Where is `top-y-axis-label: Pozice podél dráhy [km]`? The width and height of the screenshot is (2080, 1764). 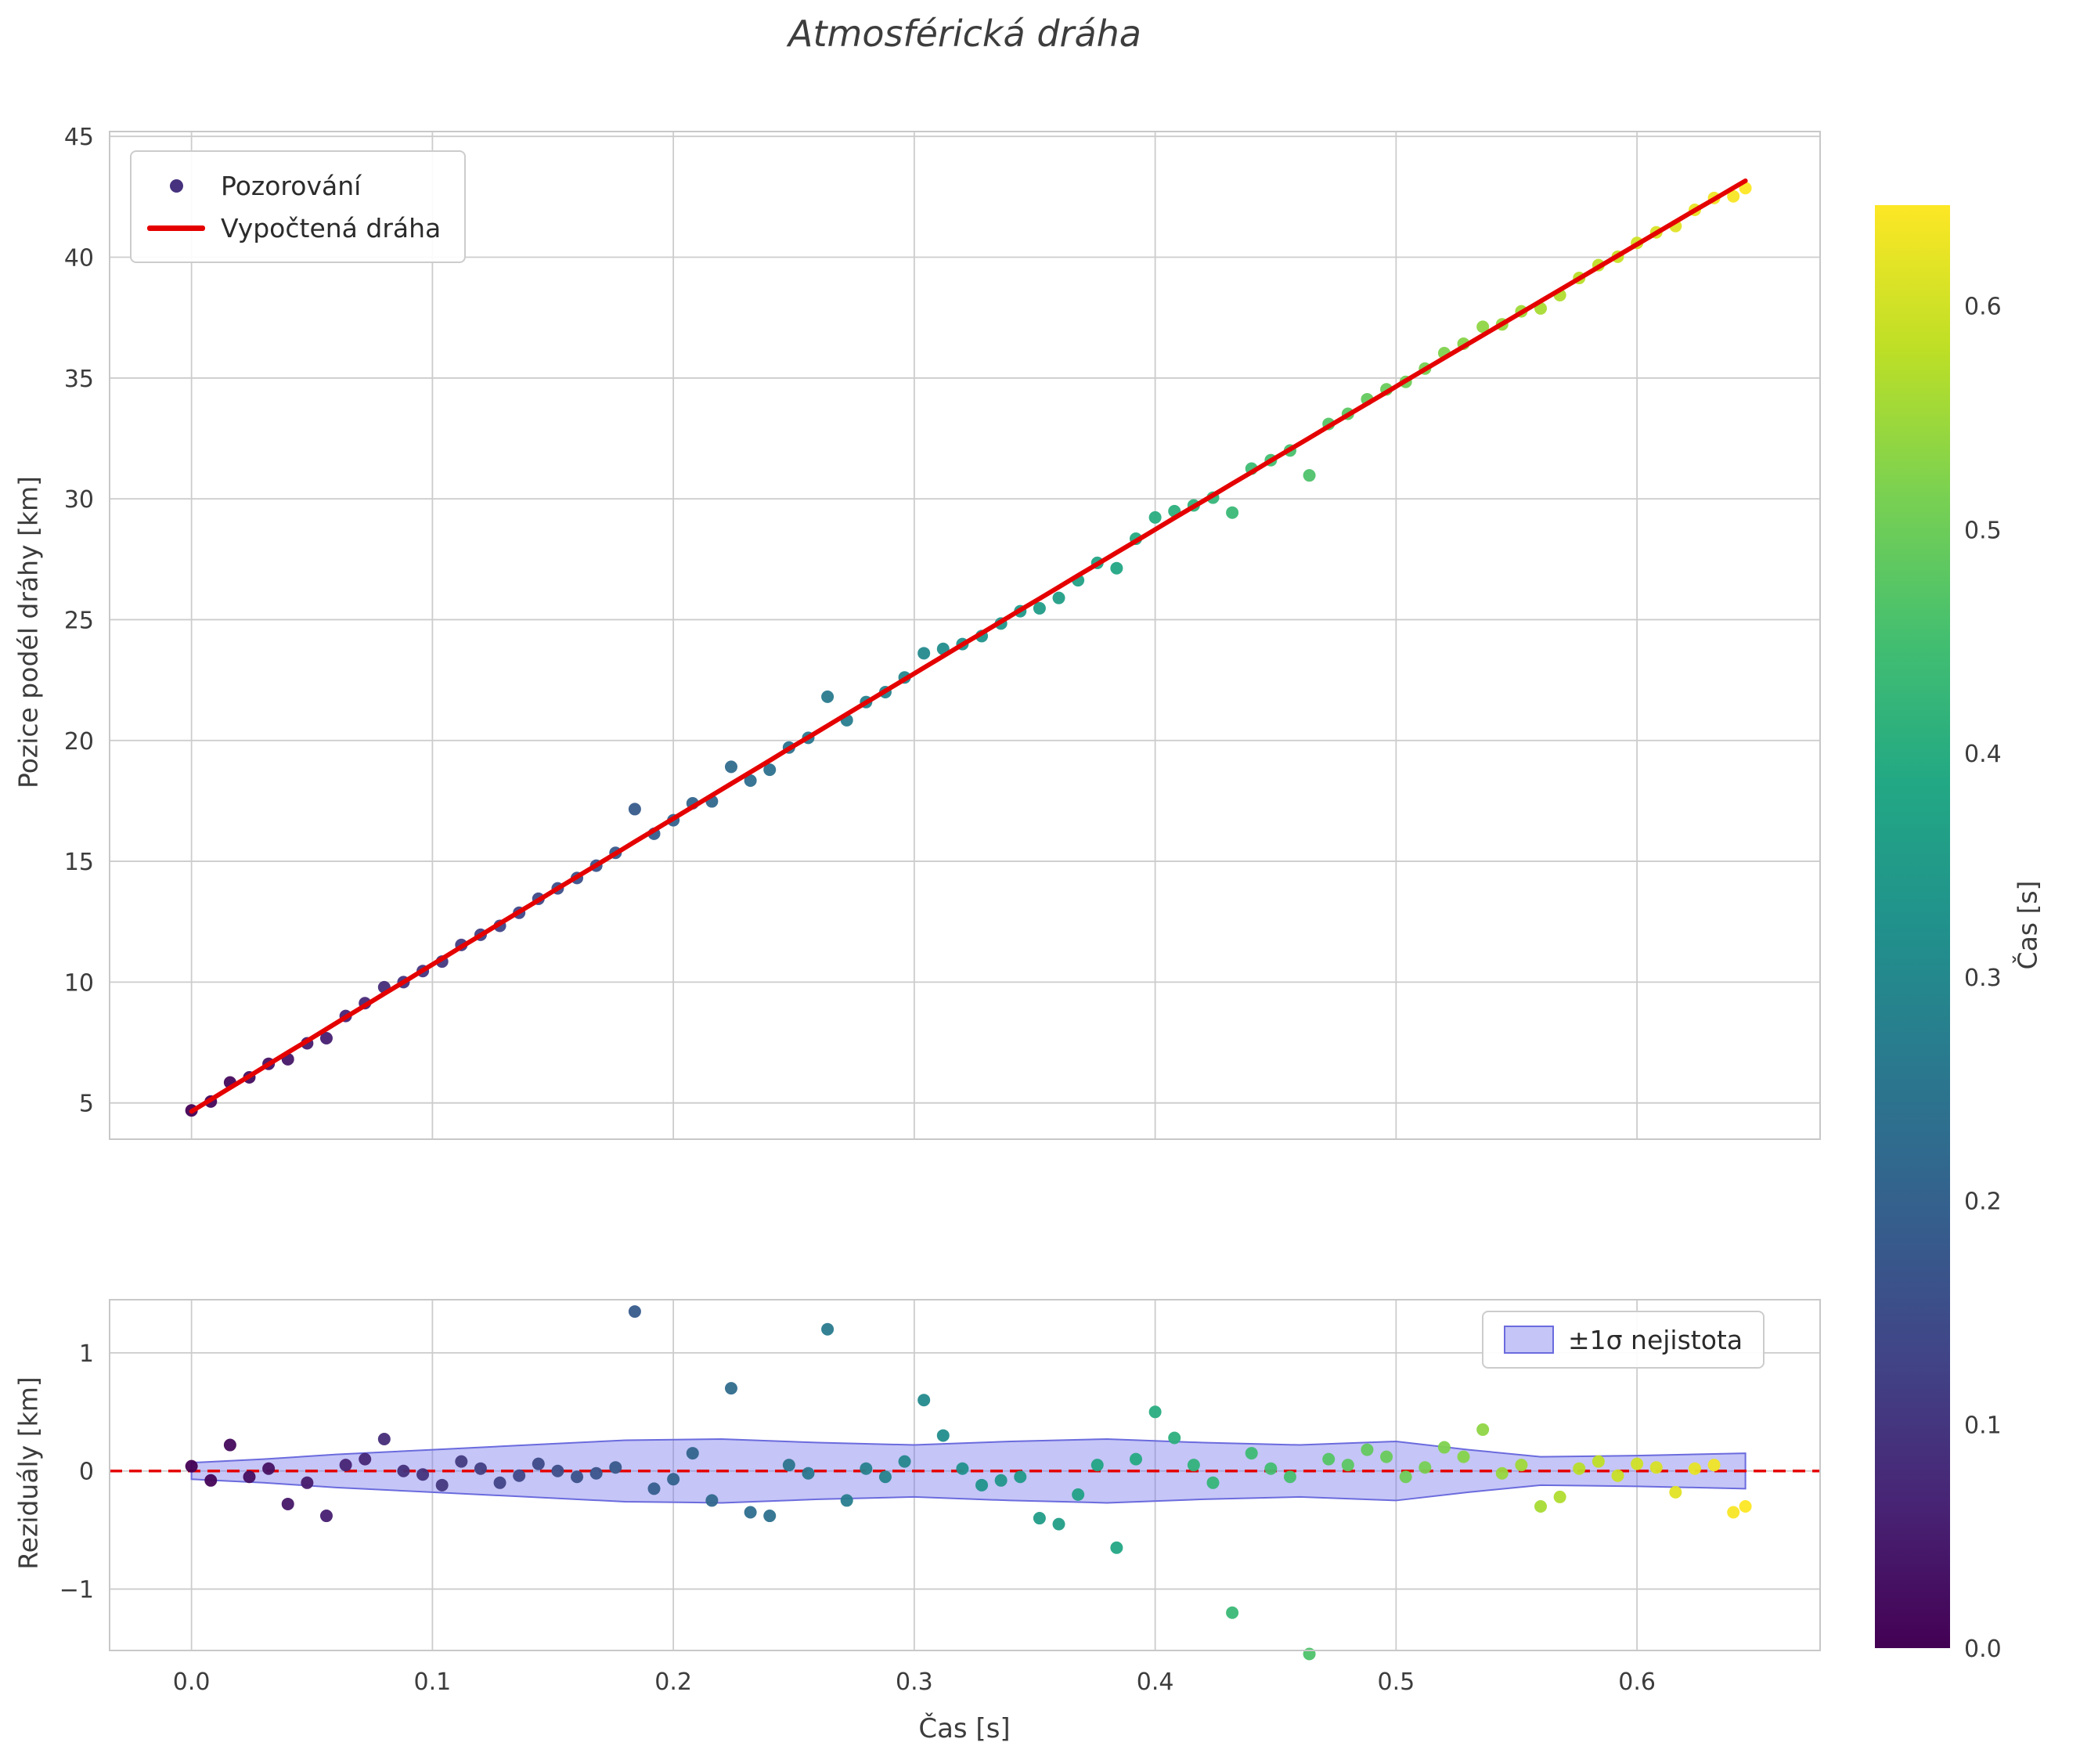
top-y-axis-label: Pozice podél dráhy [km] is located at coordinates (29, 632).